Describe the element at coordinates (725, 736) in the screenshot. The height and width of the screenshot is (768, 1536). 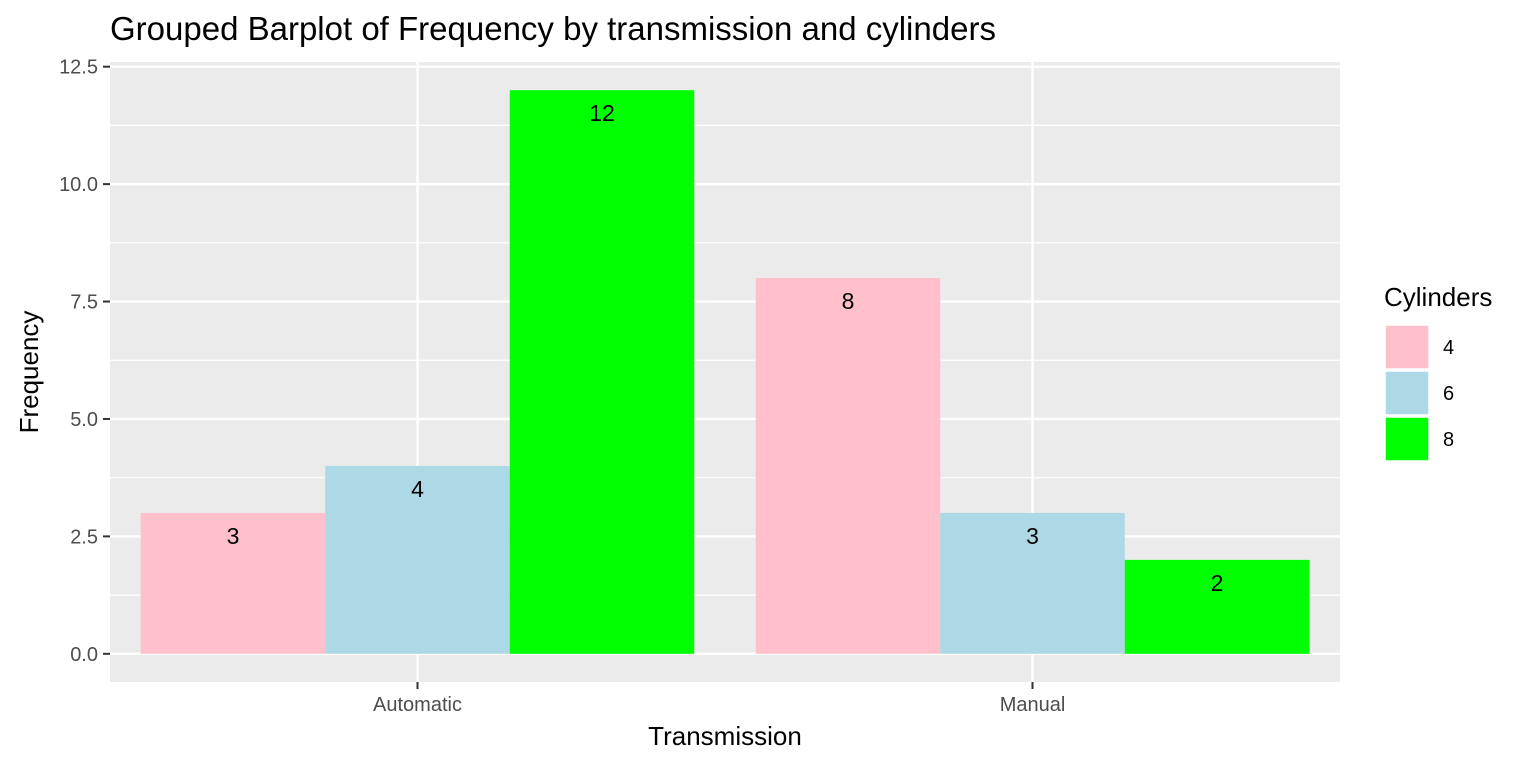
I see `x-axis-title: Transmission` at that location.